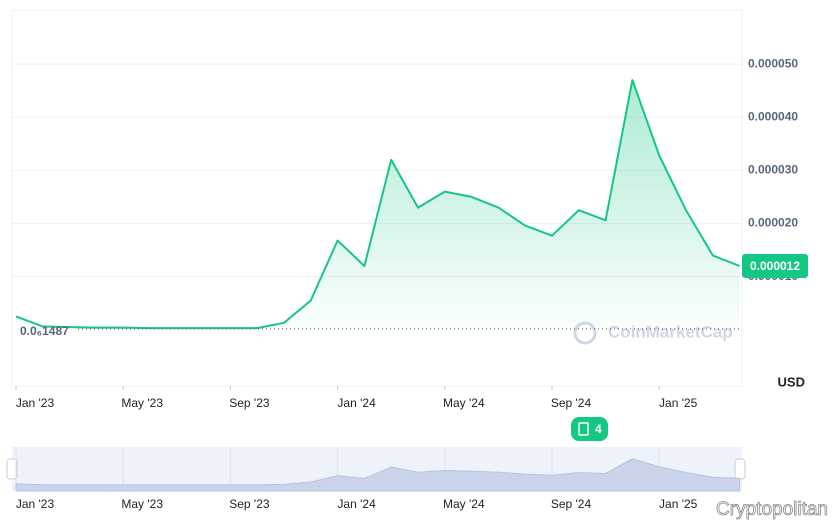 The image size is (836, 529). I want to click on start-price-label: 0.0₆1487, so click(44, 331).